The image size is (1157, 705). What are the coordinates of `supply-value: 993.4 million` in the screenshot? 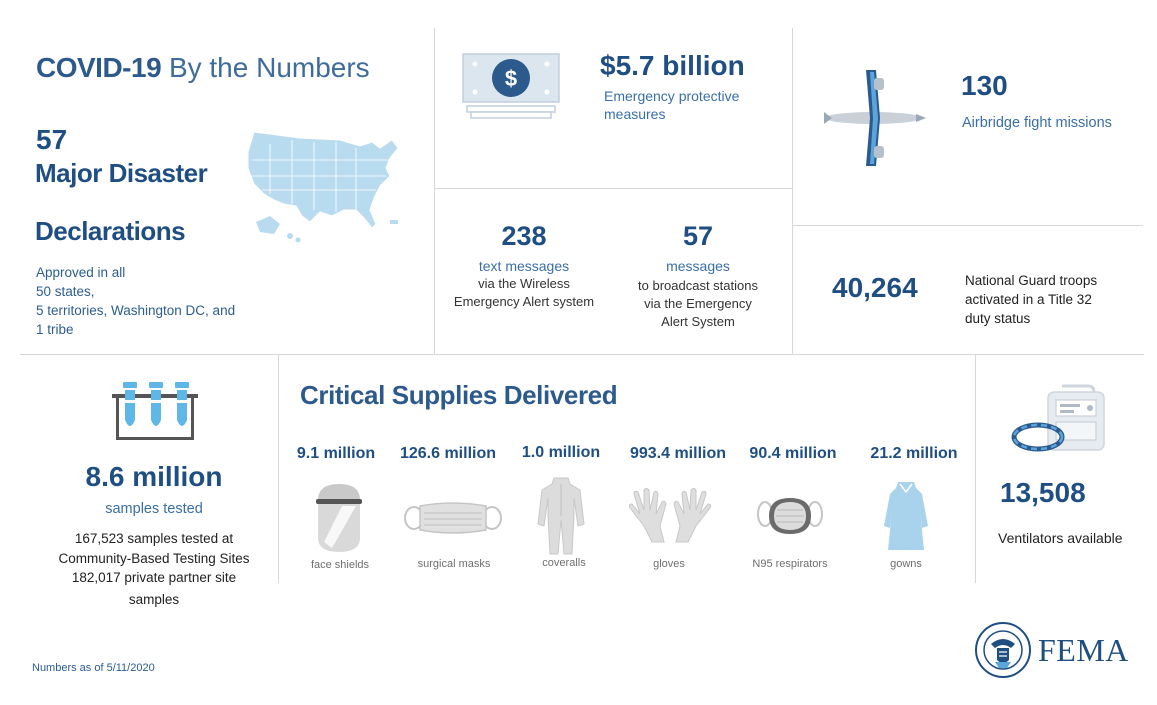 It's located at (678, 453).